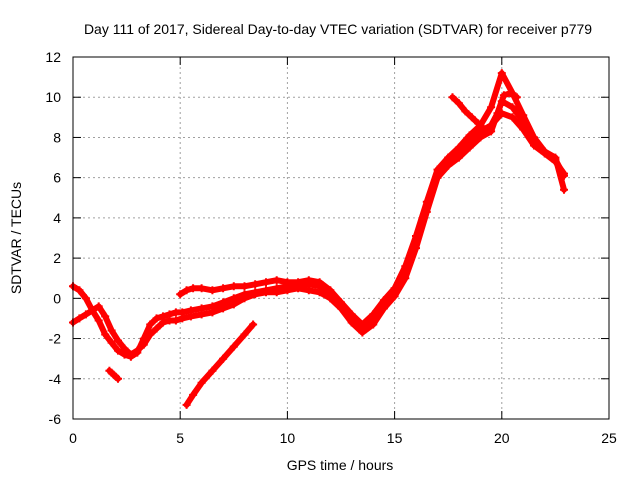 The height and width of the screenshot is (480, 640). Describe the element at coordinates (55, 419) in the screenshot. I see `y-tick-label: -6` at that location.